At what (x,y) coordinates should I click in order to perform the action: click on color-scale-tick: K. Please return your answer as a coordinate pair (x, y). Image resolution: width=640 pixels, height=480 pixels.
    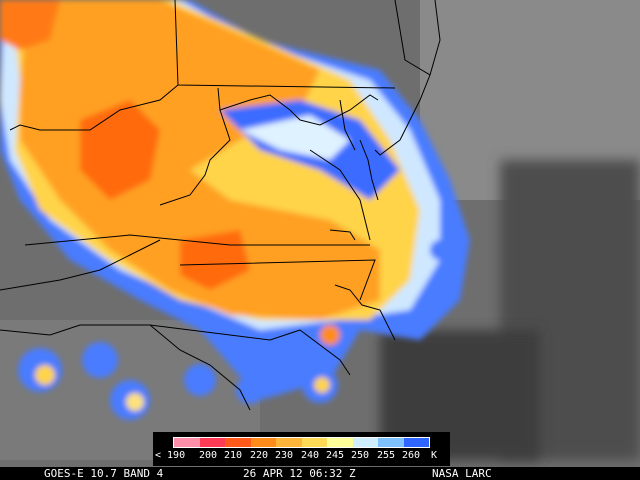
    Looking at the image, I should click on (434, 455).